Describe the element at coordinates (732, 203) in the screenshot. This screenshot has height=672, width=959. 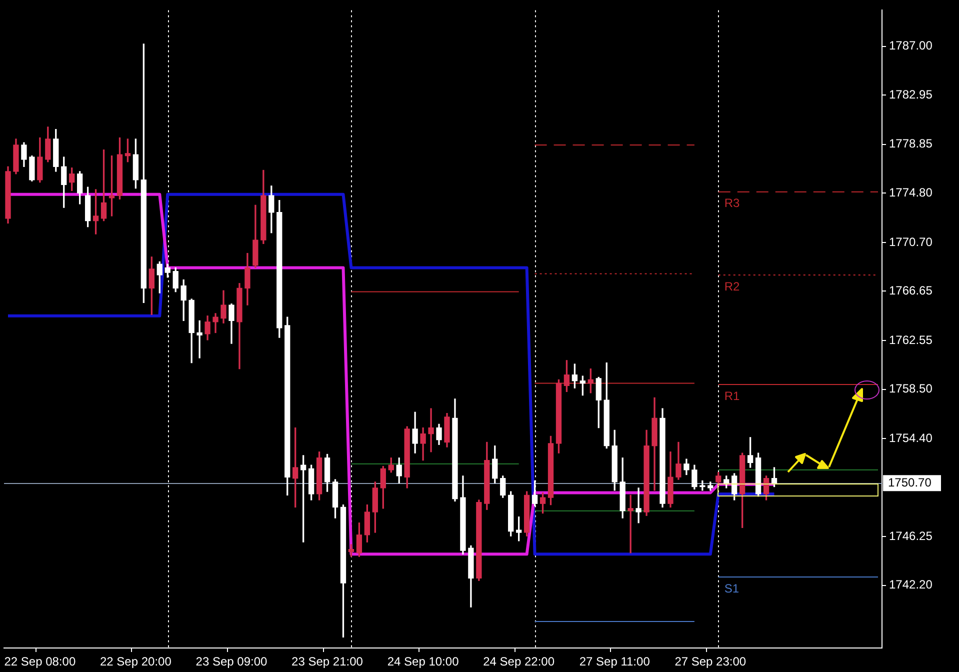
I see `series-label: R3` at that location.